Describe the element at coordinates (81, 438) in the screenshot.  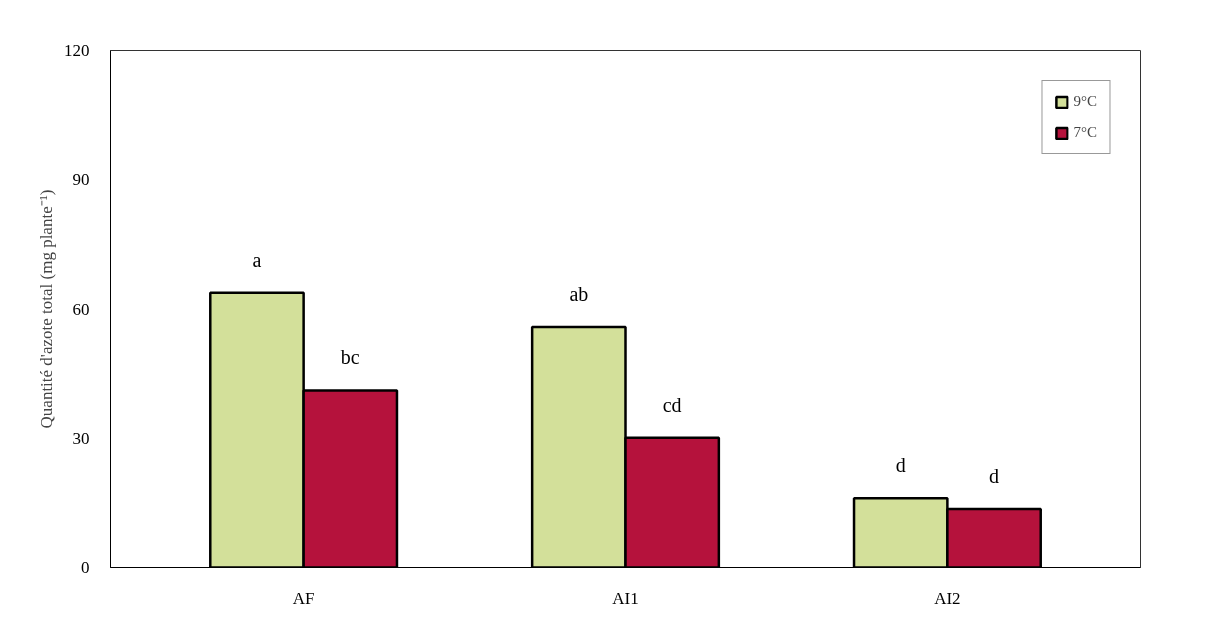
I see `y-tick-label: 30` at that location.